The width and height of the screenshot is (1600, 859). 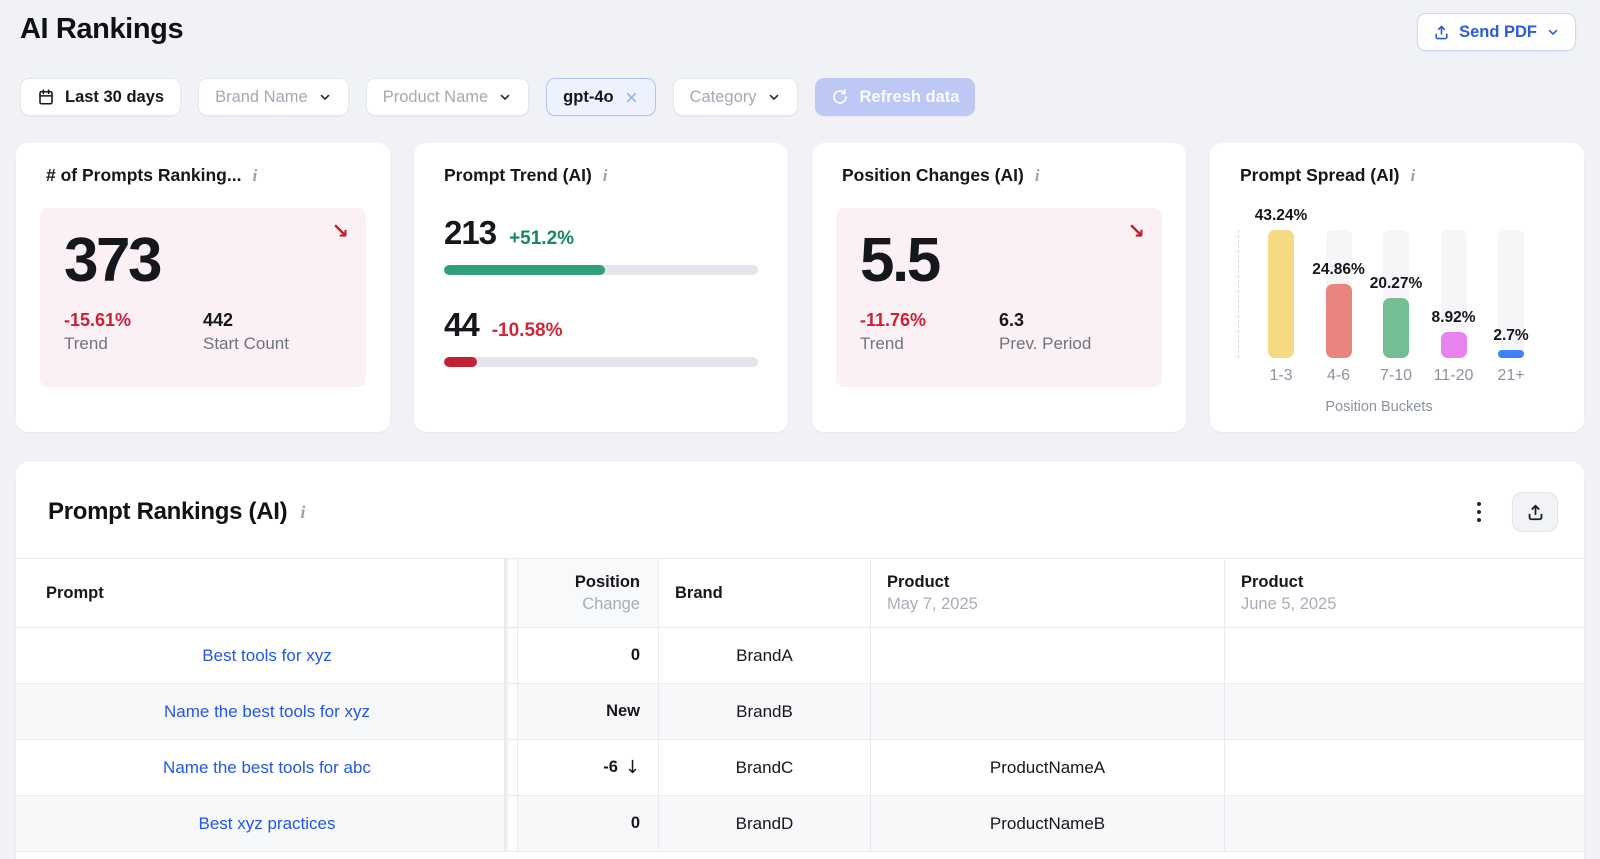 I want to click on bar-1-3: 43.24% 1-3, so click(x=1281, y=295).